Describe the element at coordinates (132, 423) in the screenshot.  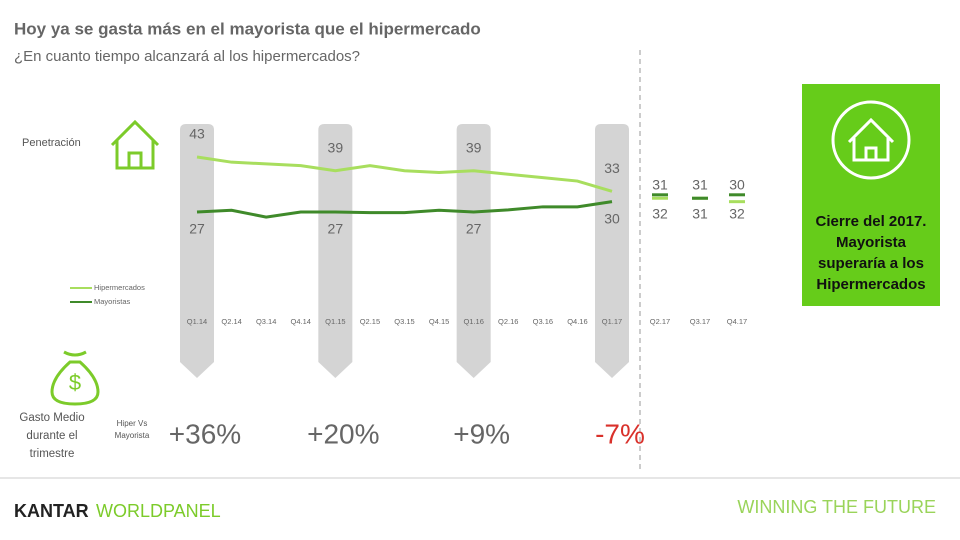
I see `spend-comparison: Hiper Vs` at that location.